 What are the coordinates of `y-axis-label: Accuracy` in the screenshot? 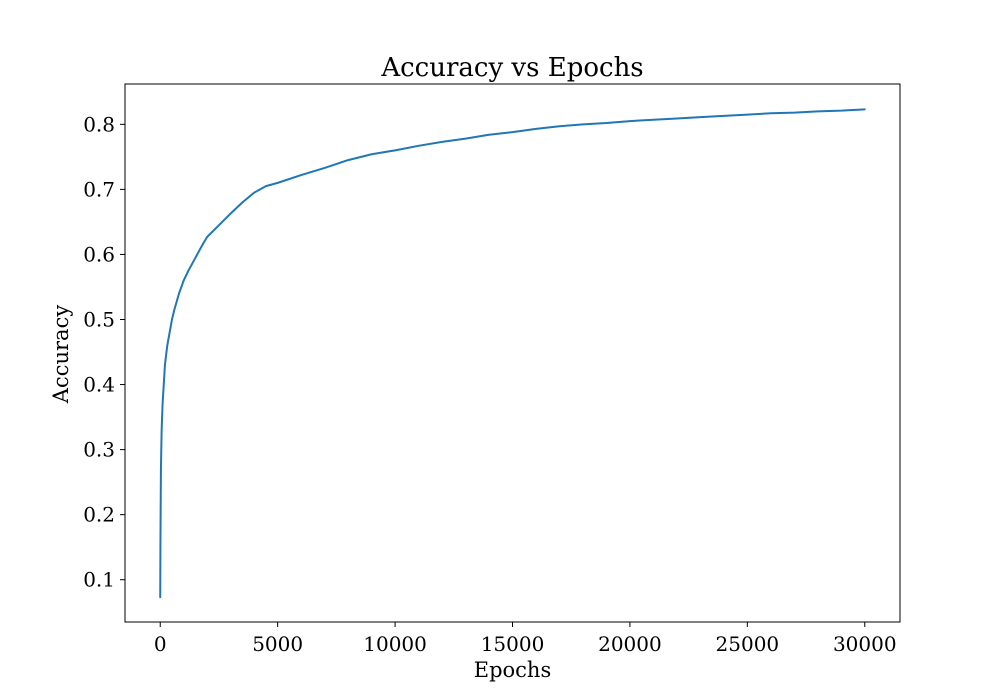 It's located at (61, 355).